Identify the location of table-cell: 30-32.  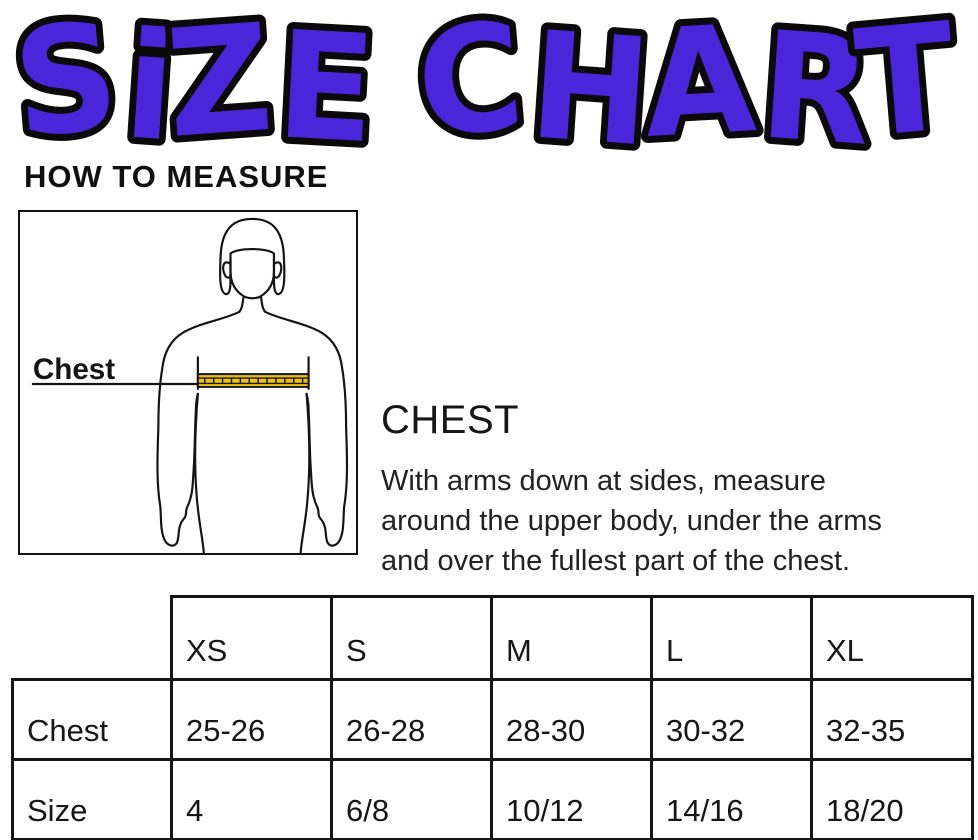
(731, 719).